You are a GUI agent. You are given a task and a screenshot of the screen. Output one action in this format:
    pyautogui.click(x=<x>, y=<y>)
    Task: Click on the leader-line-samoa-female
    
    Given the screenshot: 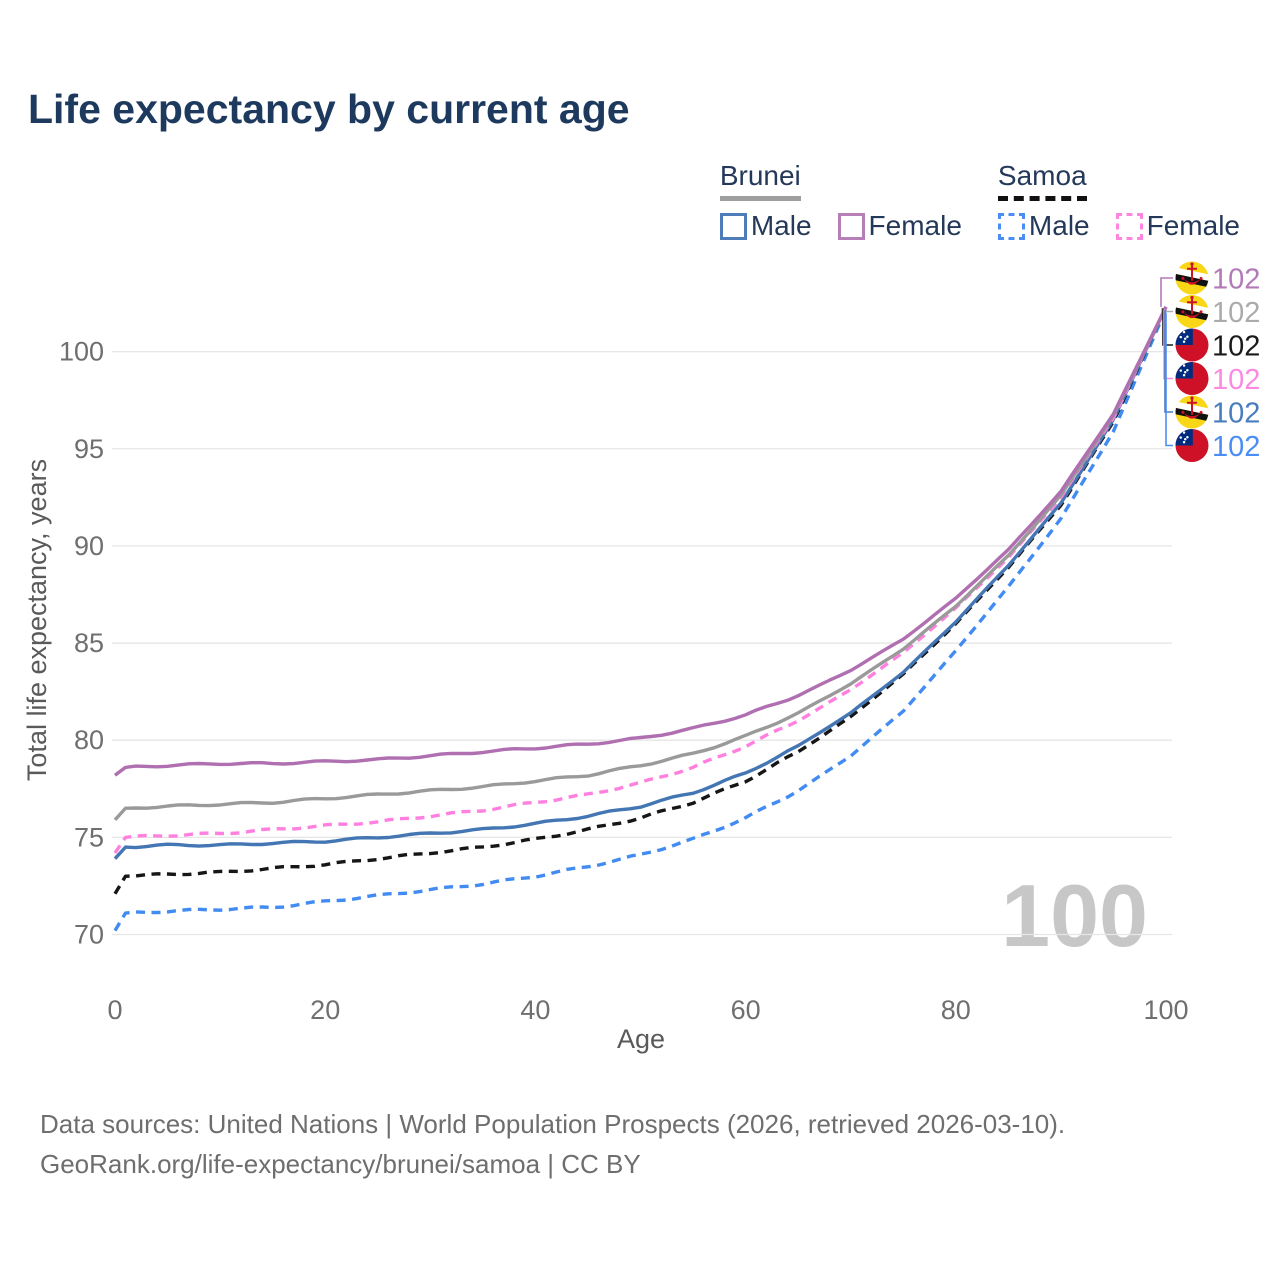 What is the action you would take?
    pyautogui.click(x=1168, y=344)
    